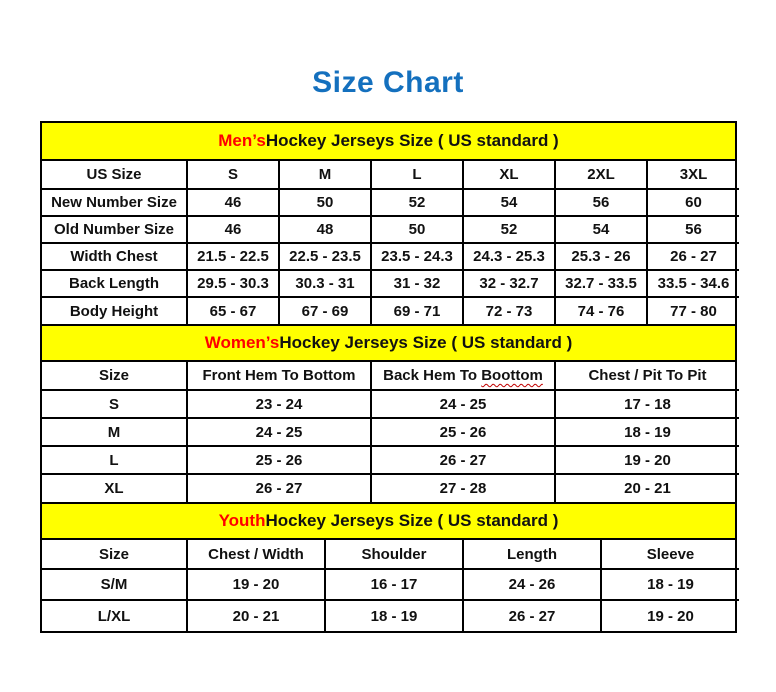 The width and height of the screenshot is (776, 692). What do you see at coordinates (463, 432) in the screenshot?
I see `data-cell: 25 - 26` at bounding box center [463, 432].